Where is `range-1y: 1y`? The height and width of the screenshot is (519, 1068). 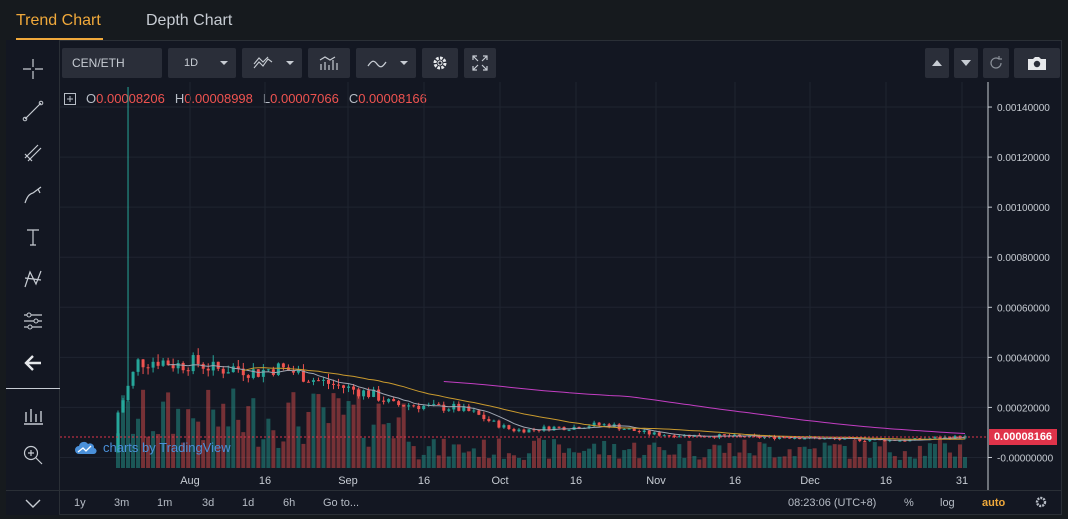 range-1y: 1y is located at coordinates (80, 503).